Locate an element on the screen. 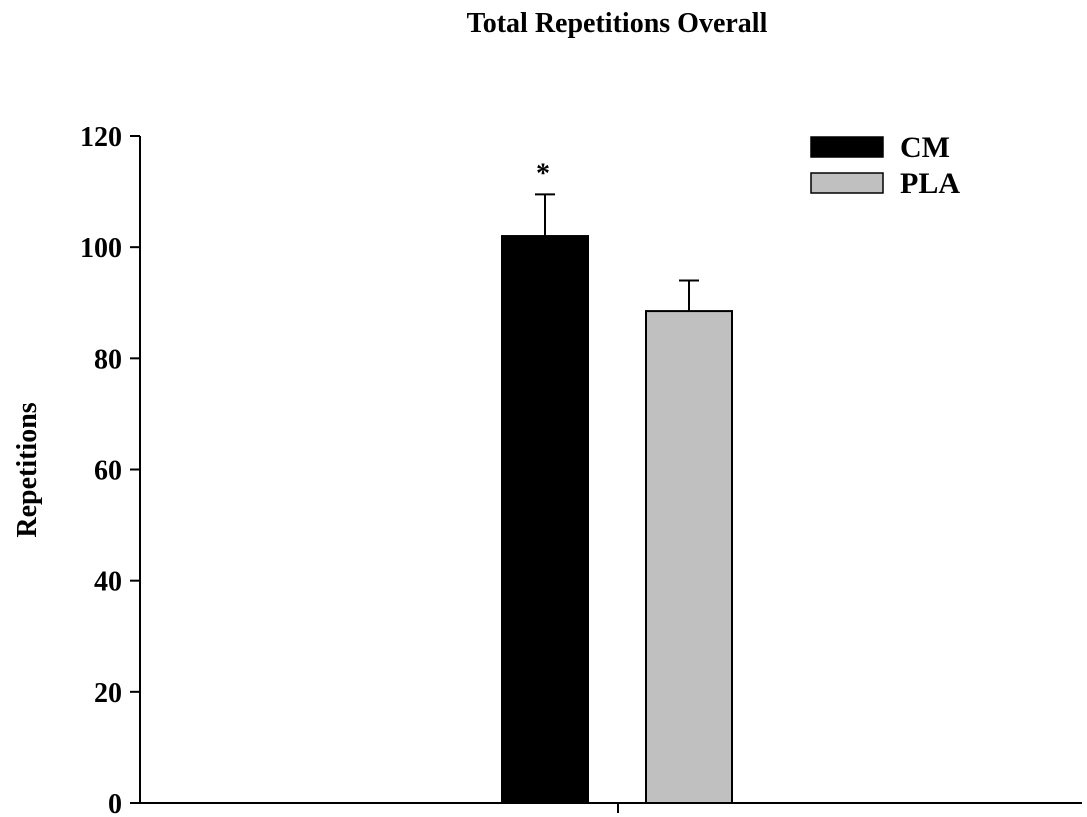 This screenshot has height=817, width=1087. significance-marker: * is located at coordinates (543, 173).